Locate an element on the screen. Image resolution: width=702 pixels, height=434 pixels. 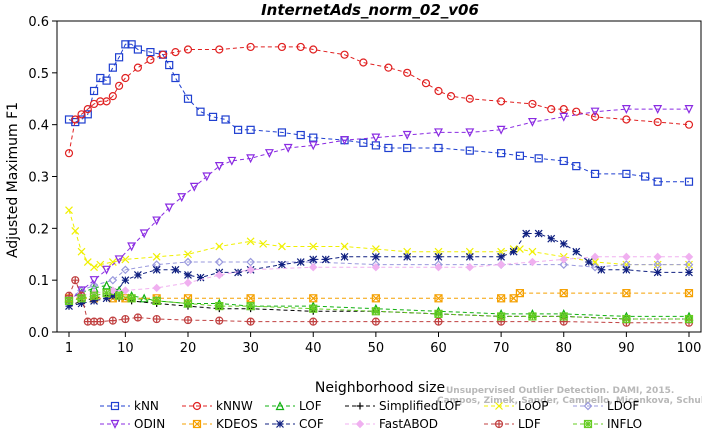
legend-item-ldof: LDOF is located at coordinates (606, 406).